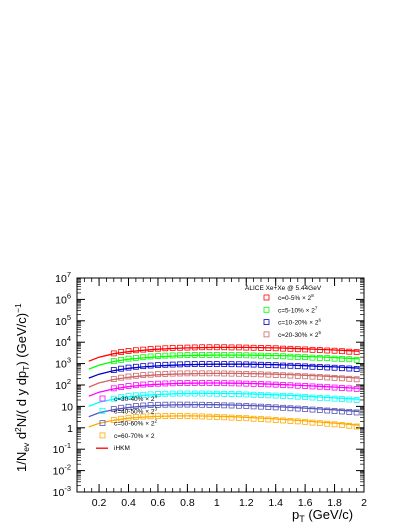 Image resolution: width=407 pixels, height=527 pixels. Describe the element at coordinates (322, 515) in the screenshot. I see `x-axis-title: pT (GeV/c)` at that location.